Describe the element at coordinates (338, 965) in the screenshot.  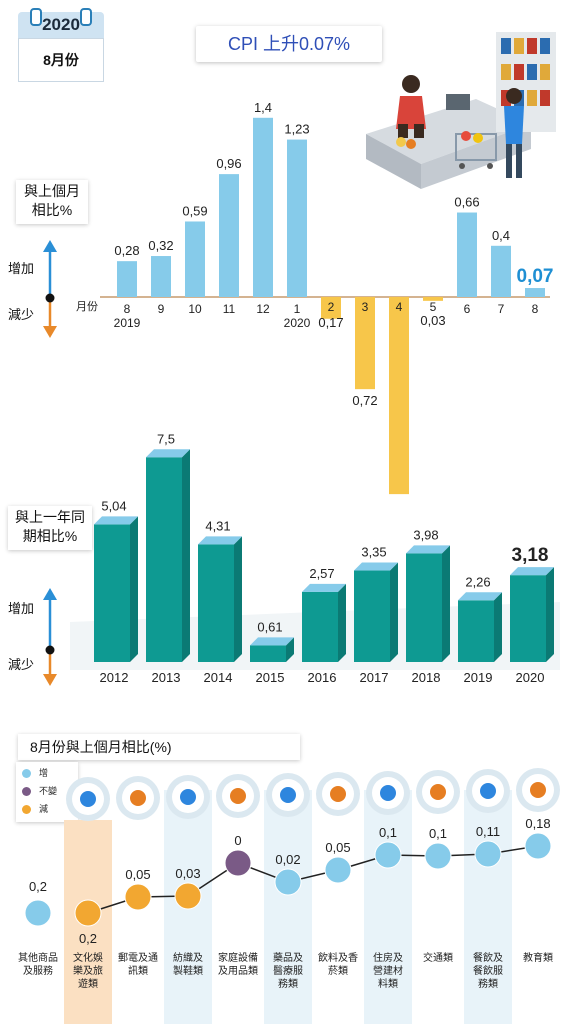
I see `category-name: 飲料及香 菸類` at that location.